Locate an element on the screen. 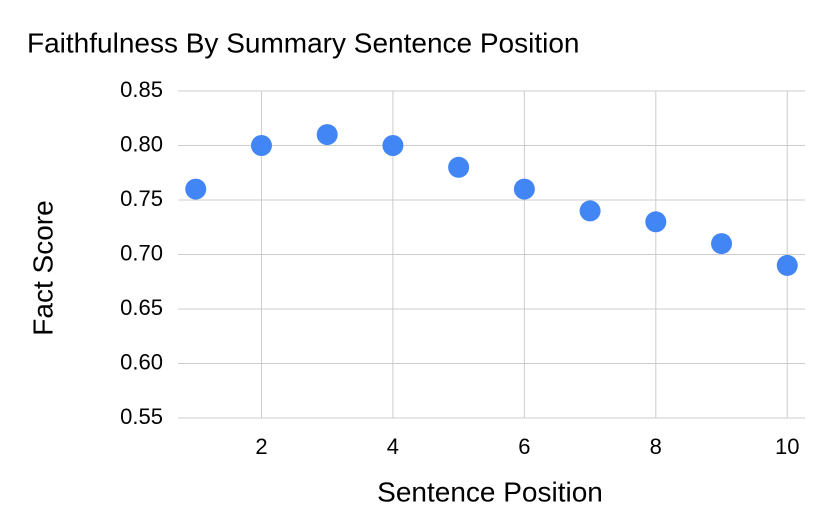 The width and height of the screenshot is (830, 514). x-tick-label: 8 is located at coordinates (656, 446).